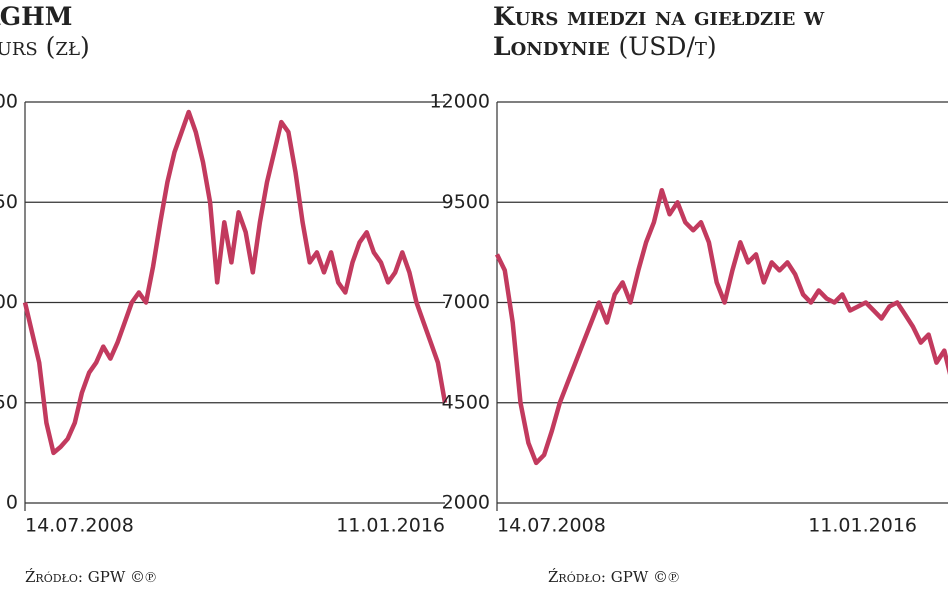 This screenshot has height=593, width=948. Describe the element at coordinates (9, 202) in the screenshot. I see `y-tick-label: 150` at that location.